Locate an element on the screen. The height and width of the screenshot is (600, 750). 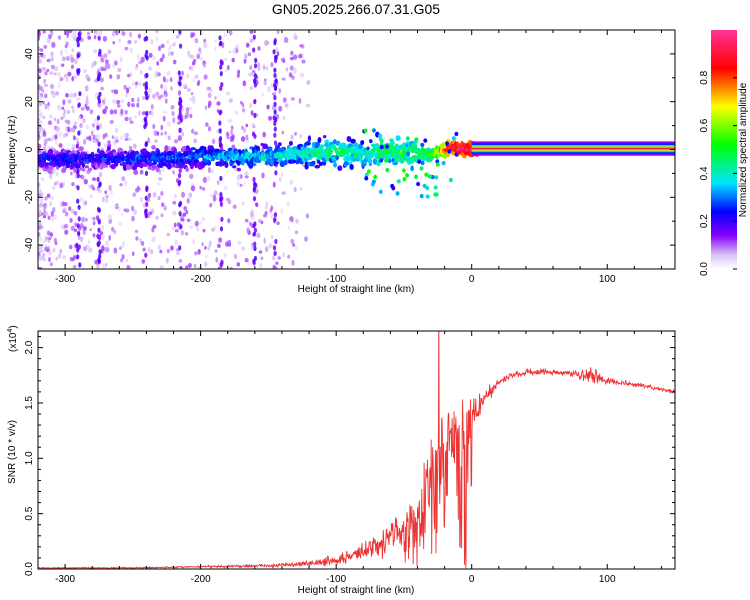
y-tick-label: 0 is located at coordinates (29, 149).